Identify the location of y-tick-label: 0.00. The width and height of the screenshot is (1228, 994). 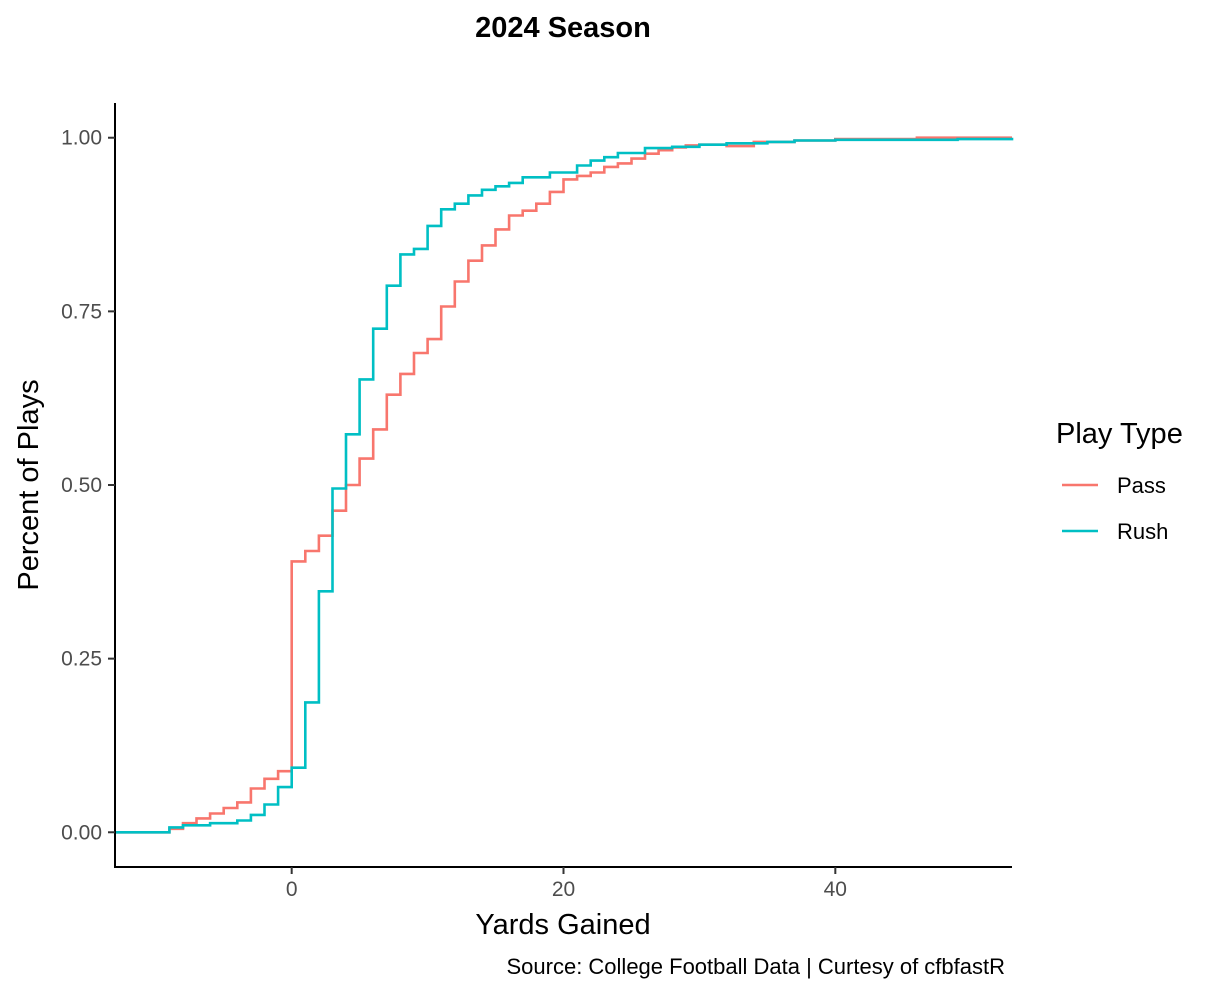
(81, 832).